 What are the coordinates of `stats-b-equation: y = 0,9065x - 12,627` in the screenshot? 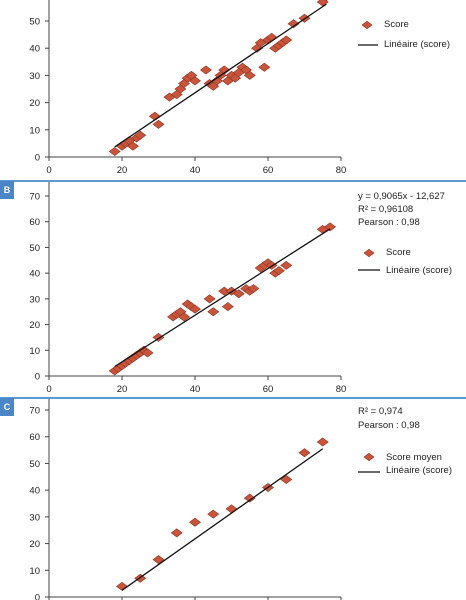 It's located at (401, 196).